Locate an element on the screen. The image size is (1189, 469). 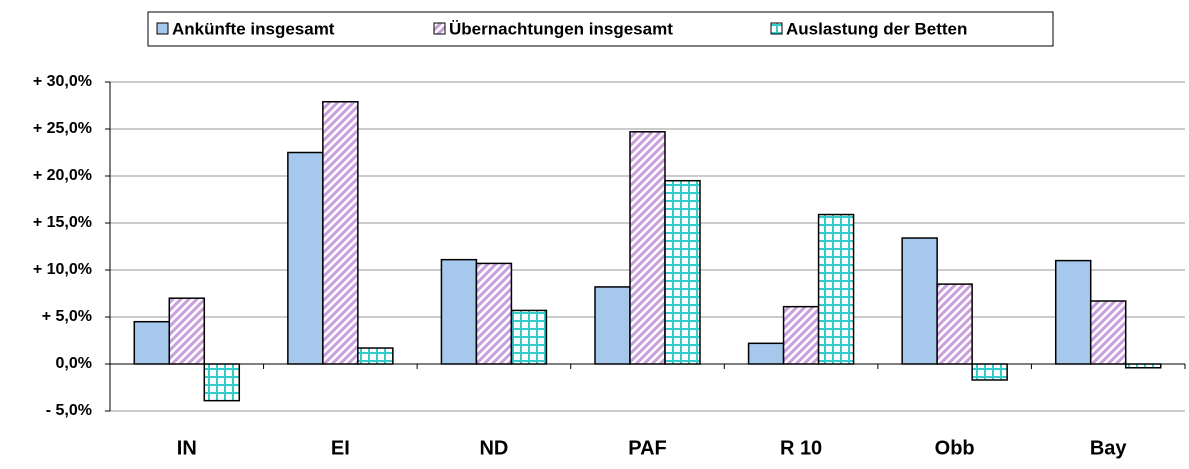
legend-box is located at coordinates (600, 29).